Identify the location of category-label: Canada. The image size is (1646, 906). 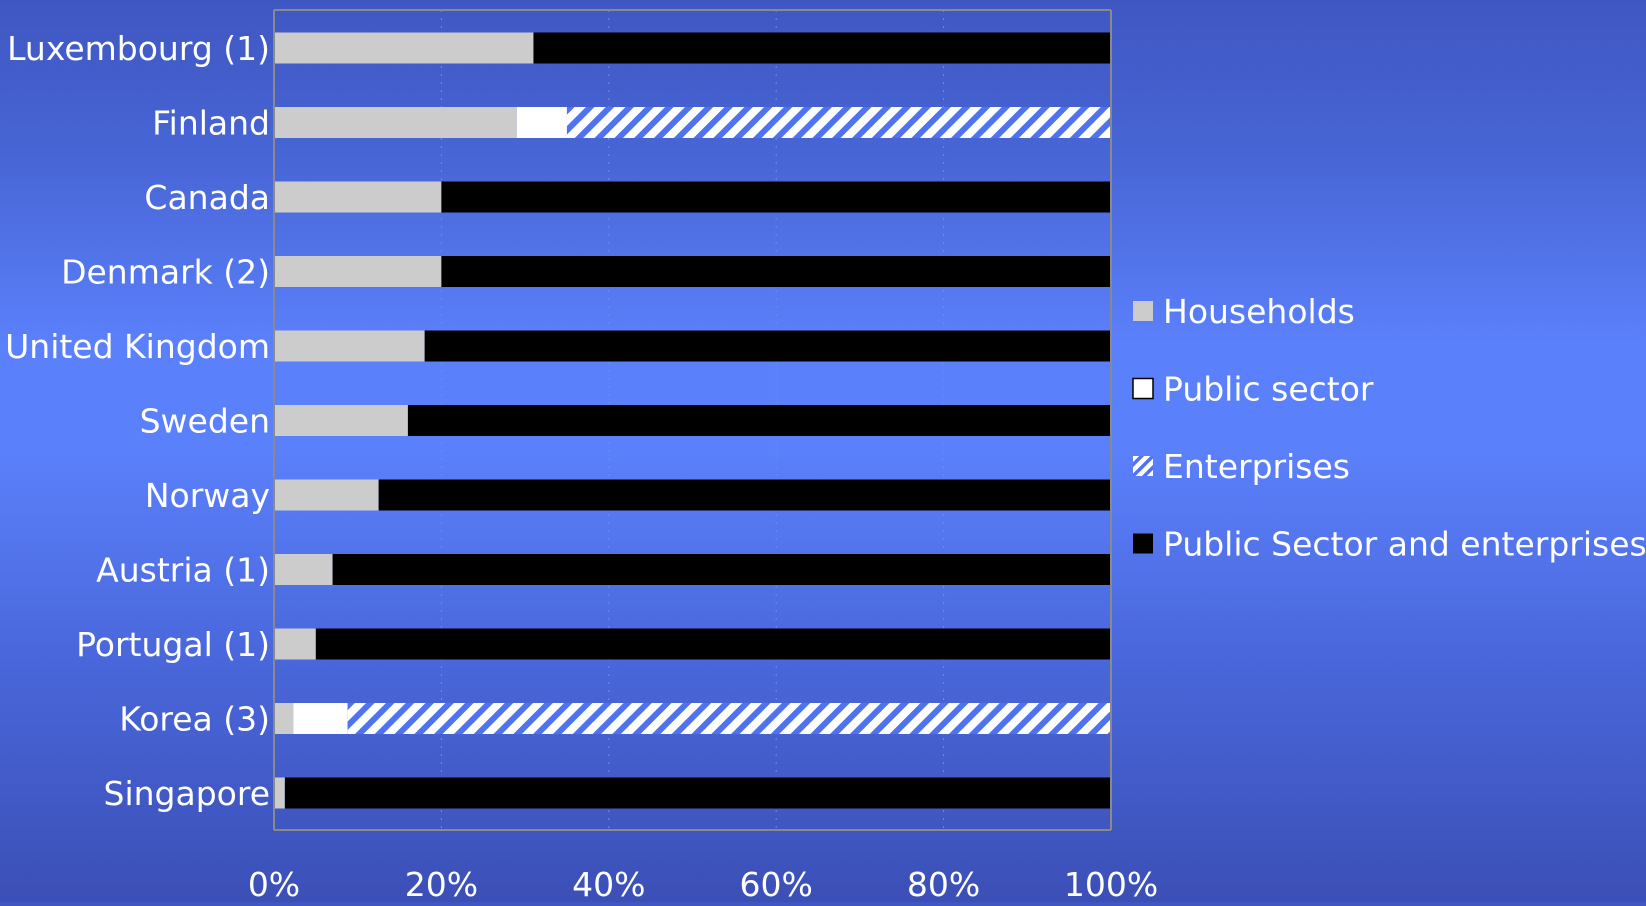
(207, 197).